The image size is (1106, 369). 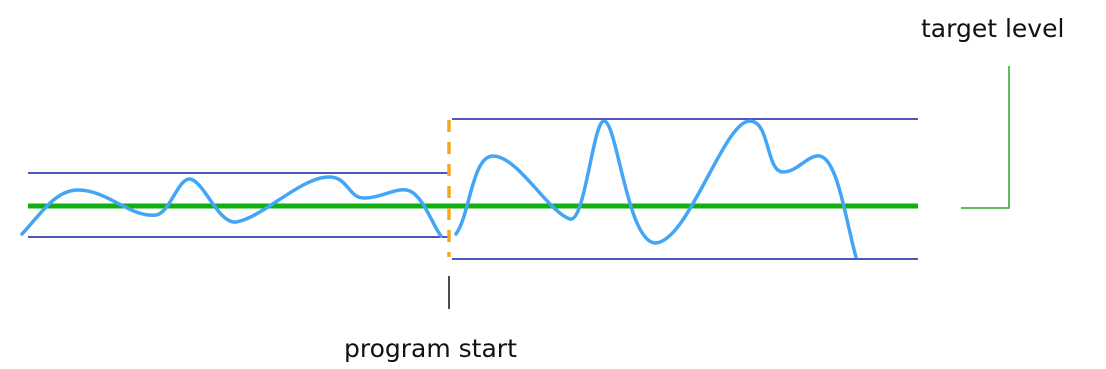 What do you see at coordinates (993, 28) in the screenshot?
I see `target-level-label: target level` at bounding box center [993, 28].